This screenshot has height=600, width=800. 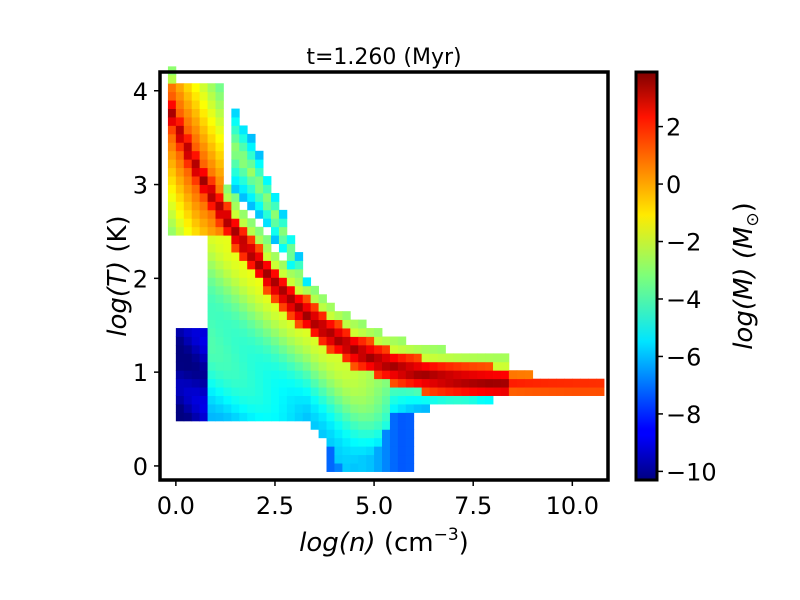 I want to click on y-tick-label: 3, so click(x=140, y=186).